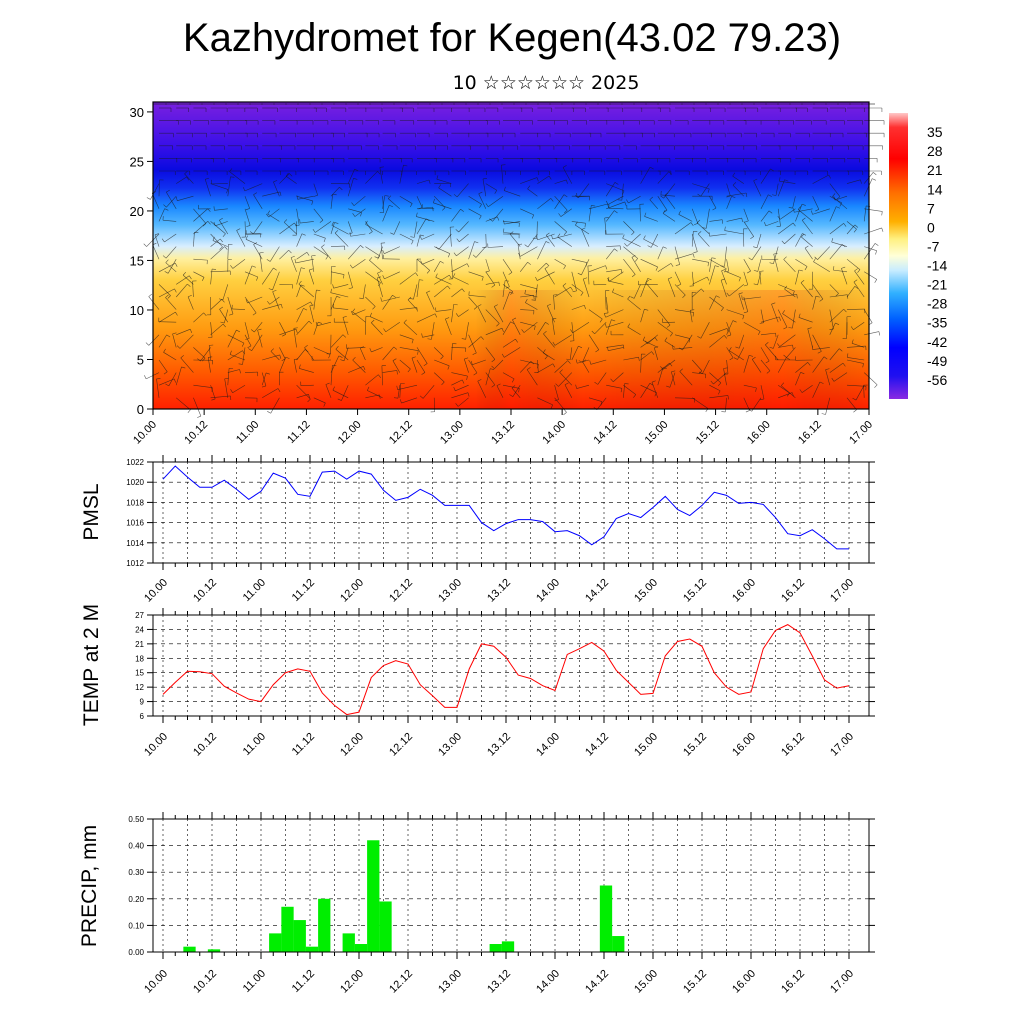 The height and width of the screenshot is (1024, 1024). Describe the element at coordinates (136, 819) in the screenshot. I see `precip-y-tick-label: 0.50` at that location.